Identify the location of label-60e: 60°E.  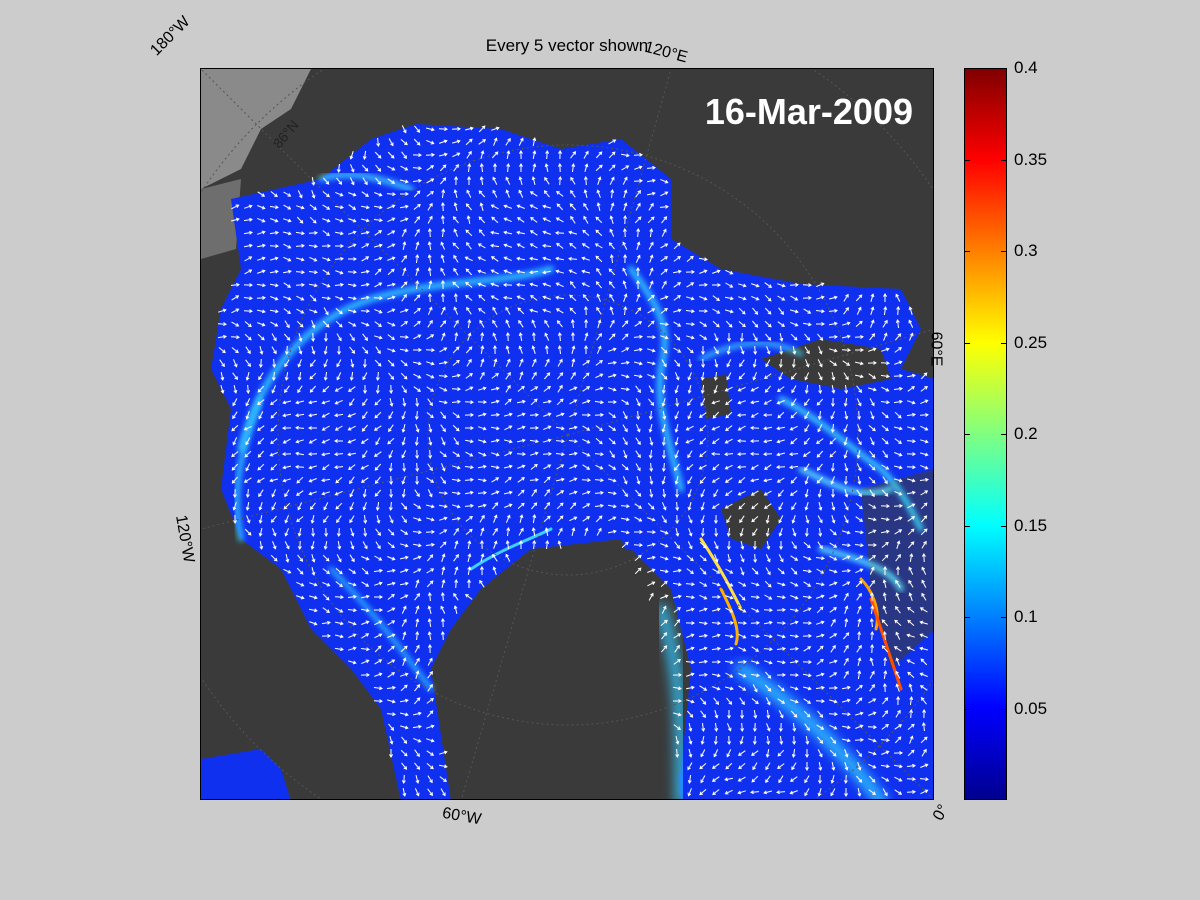
(936, 349).